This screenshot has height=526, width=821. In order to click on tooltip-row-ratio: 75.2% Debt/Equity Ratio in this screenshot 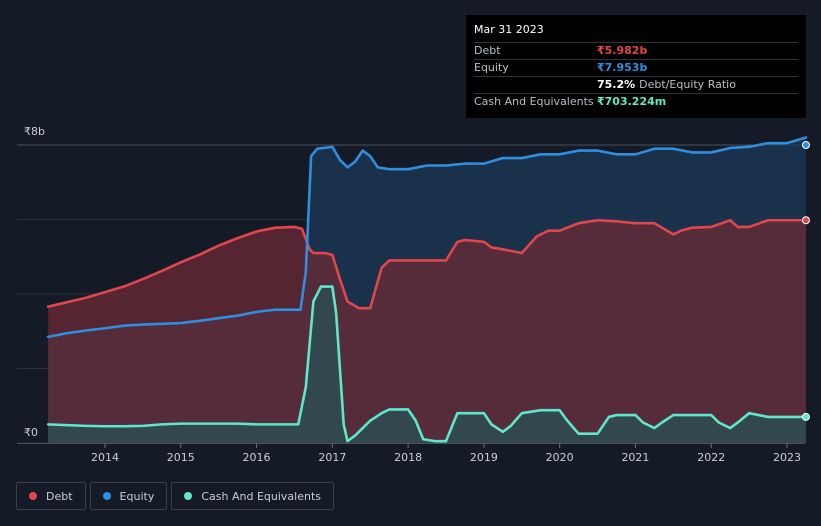, I will do `click(636, 84)`.